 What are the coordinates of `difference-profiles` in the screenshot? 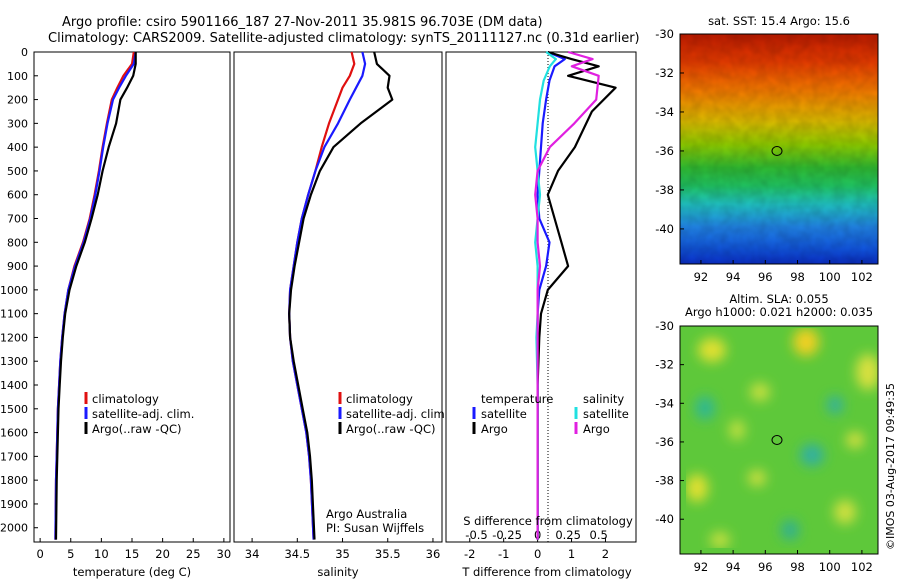 It's located at (575, 295).